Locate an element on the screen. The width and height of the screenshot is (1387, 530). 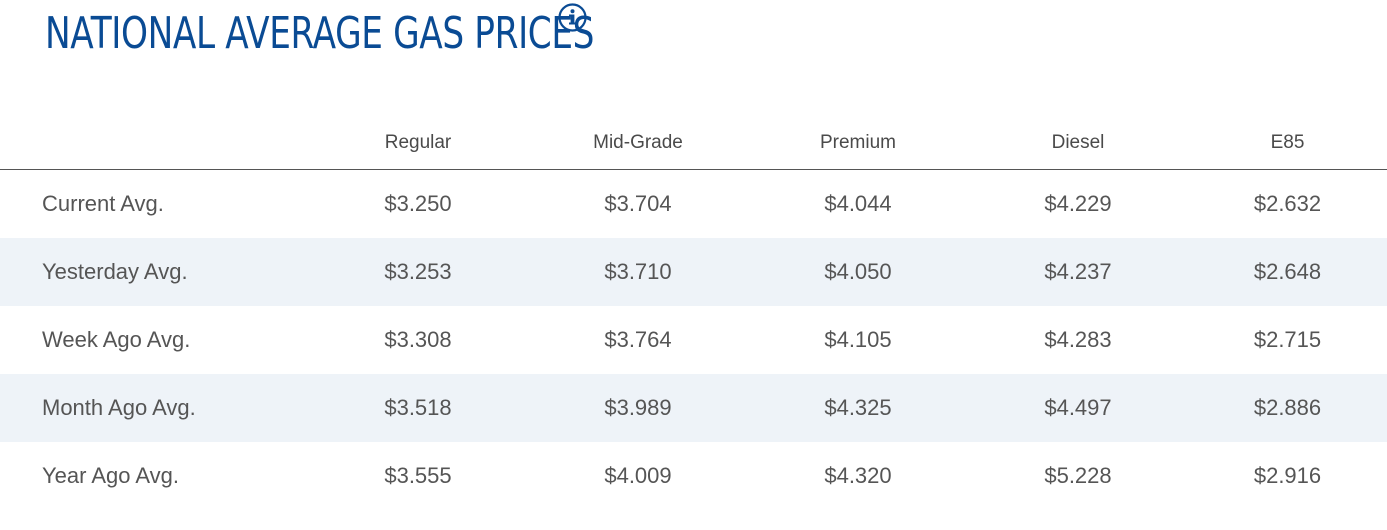
price-e85: $2.715 is located at coordinates (1287, 339).